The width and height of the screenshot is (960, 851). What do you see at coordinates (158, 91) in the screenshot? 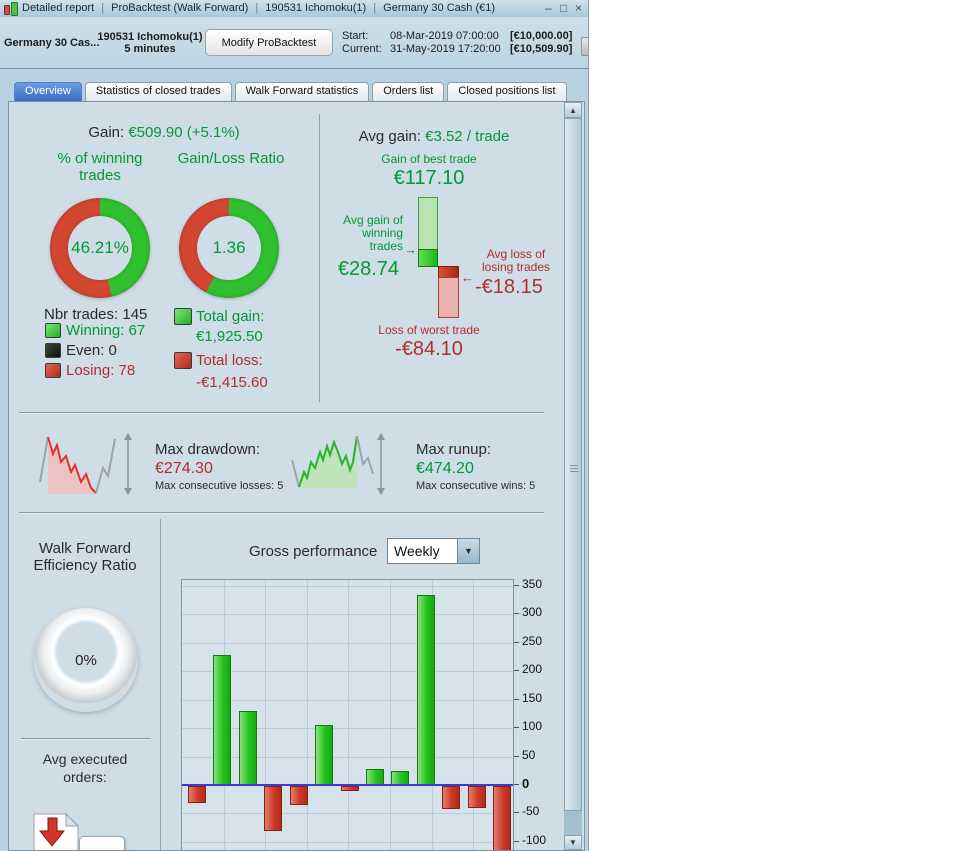
I see `tab-statistics-of-closed-trades: Statistics of closed trades` at bounding box center [158, 91].